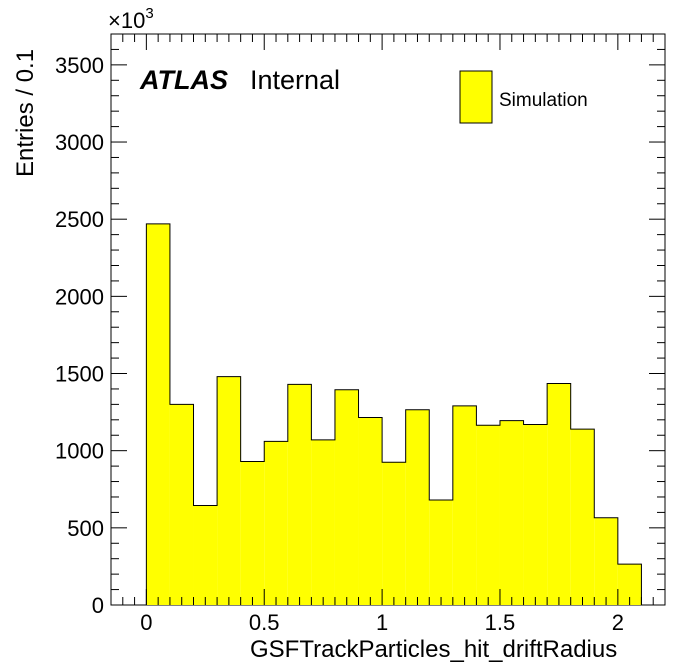 The image size is (696, 672). What do you see at coordinates (433, 649) in the screenshot?
I see `x-axis-title: GSFTrackParticles_hit_driftRadius` at bounding box center [433, 649].